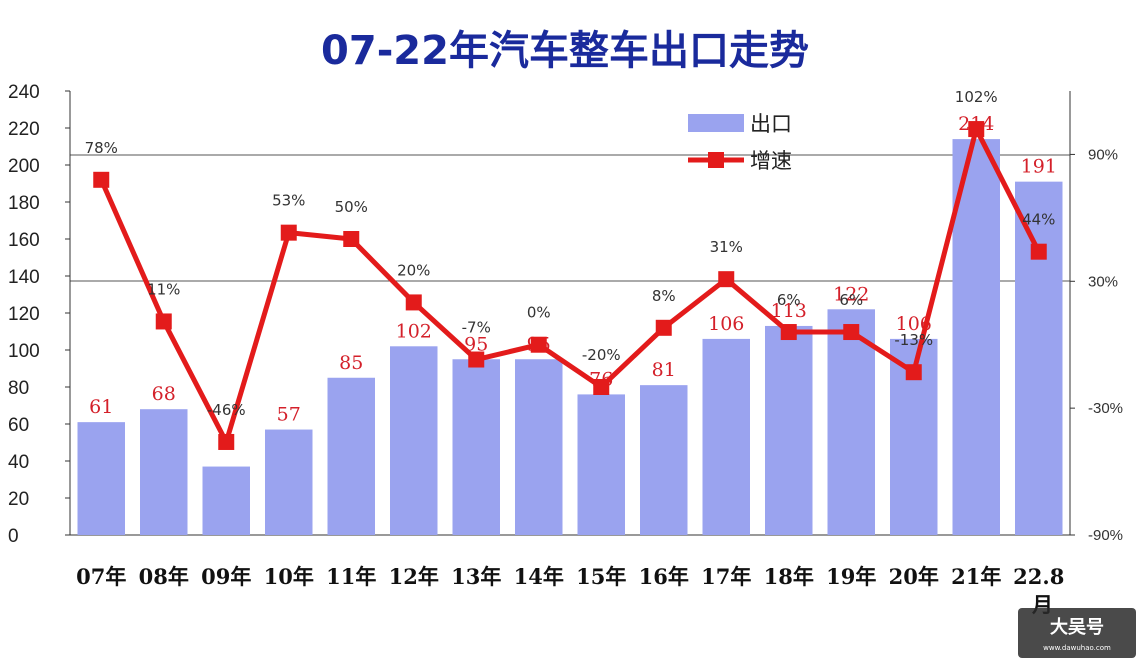 This screenshot has height=664, width=1140. Describe the element at coordinates (289, 415) in the screenshot. I see `bar-value-label: 57` at that location.